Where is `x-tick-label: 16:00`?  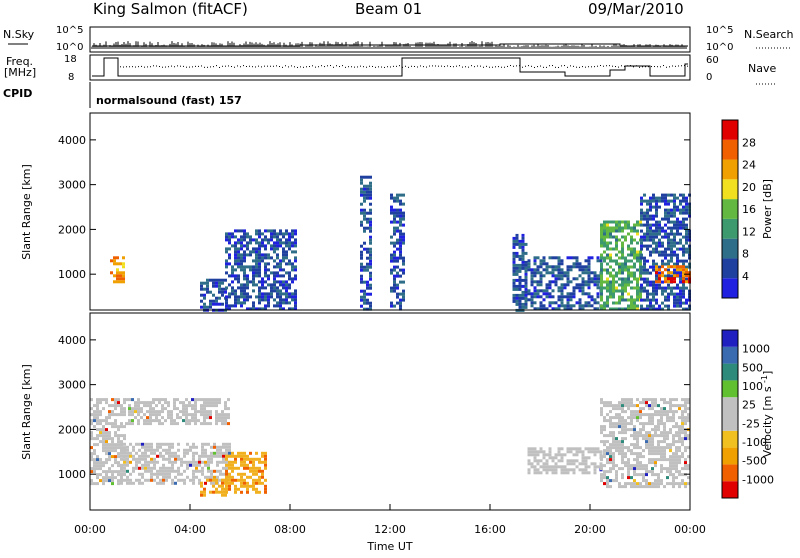 x-tick-label: 16:00 is located at coordinates (490, 529).